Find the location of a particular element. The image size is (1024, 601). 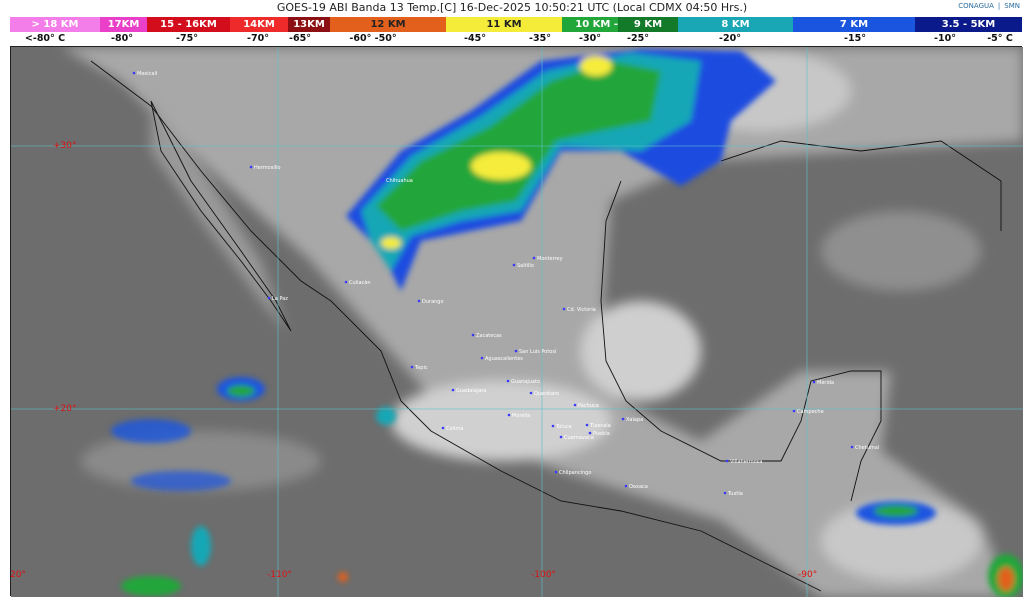

temp-label: -45° is located at coordinates (475, 38).